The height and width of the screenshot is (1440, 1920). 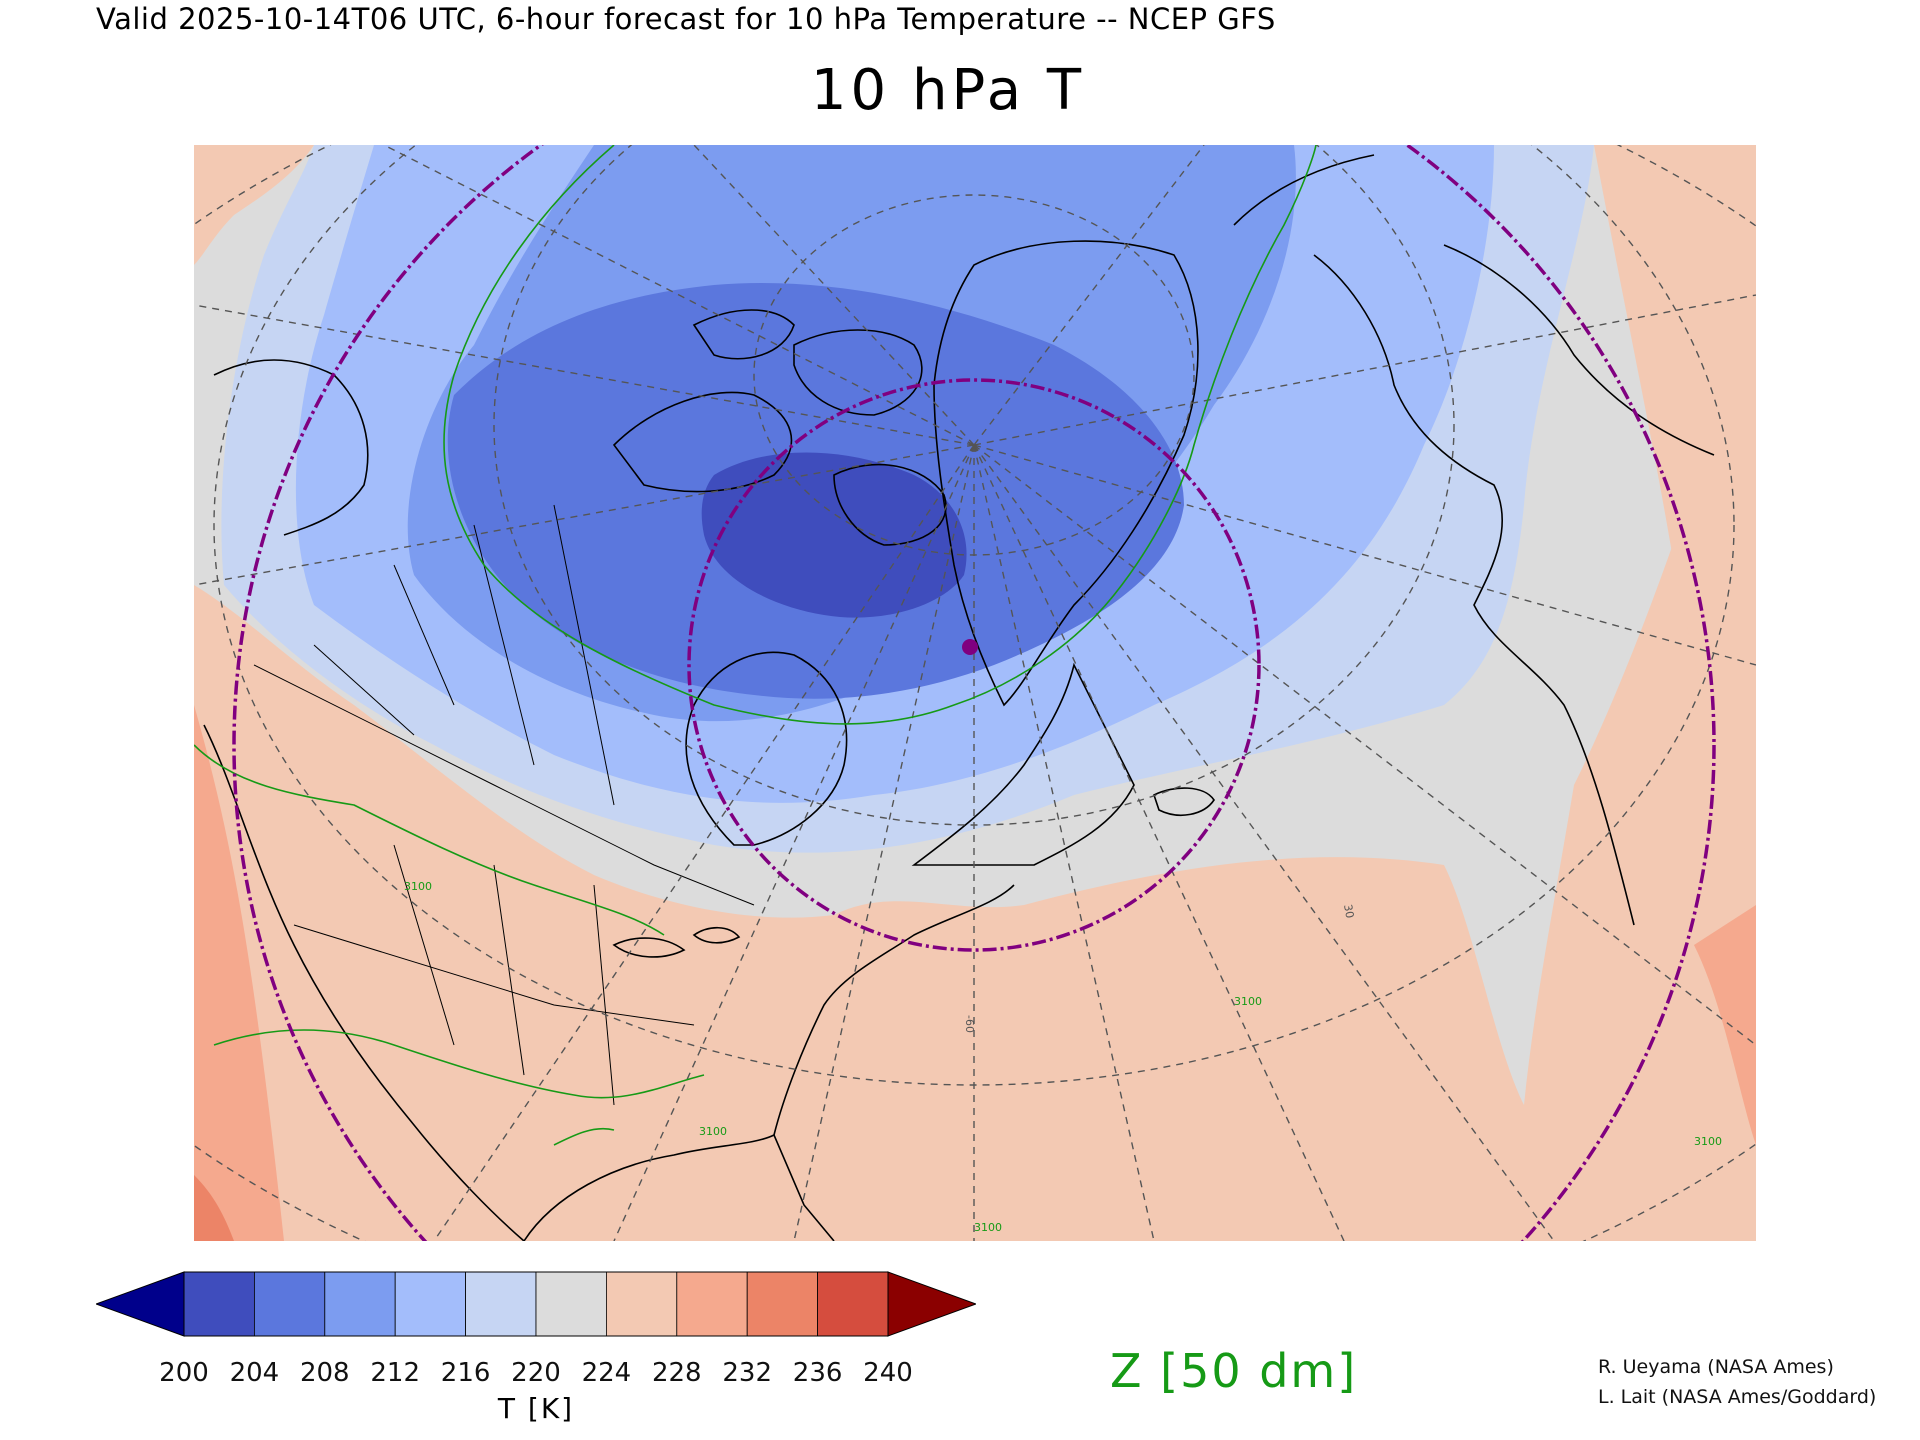 What do you see at coordinates (324, 1373) in the screenshot?
I see `colorbar-tick-label: 208` at bounding box center [324, 1373].